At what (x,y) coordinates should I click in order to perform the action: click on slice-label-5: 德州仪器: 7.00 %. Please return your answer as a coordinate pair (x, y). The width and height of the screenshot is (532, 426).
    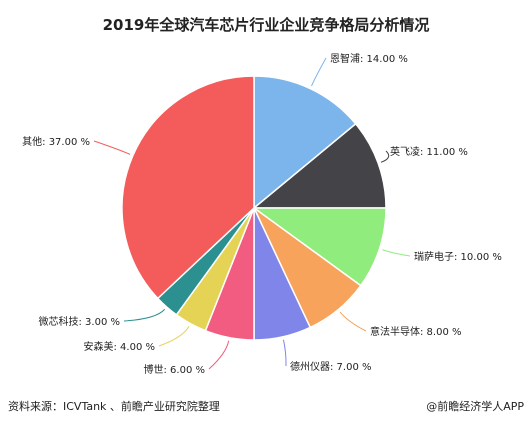
    Looking at the image, I should click on (331, 366).